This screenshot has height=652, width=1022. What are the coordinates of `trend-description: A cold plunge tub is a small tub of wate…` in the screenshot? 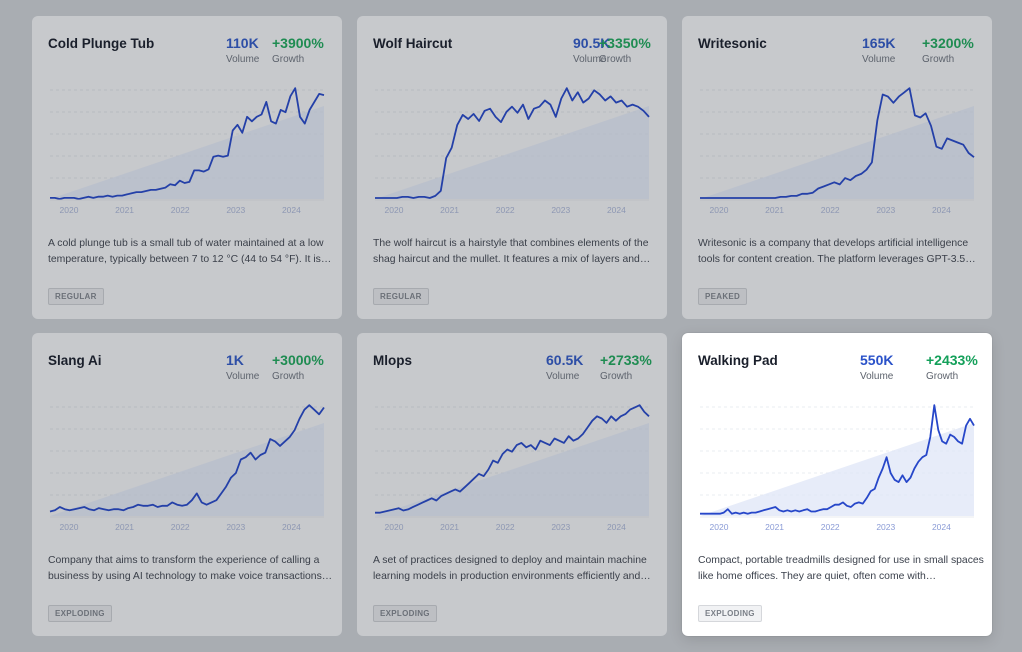 It's located at (190, 251).